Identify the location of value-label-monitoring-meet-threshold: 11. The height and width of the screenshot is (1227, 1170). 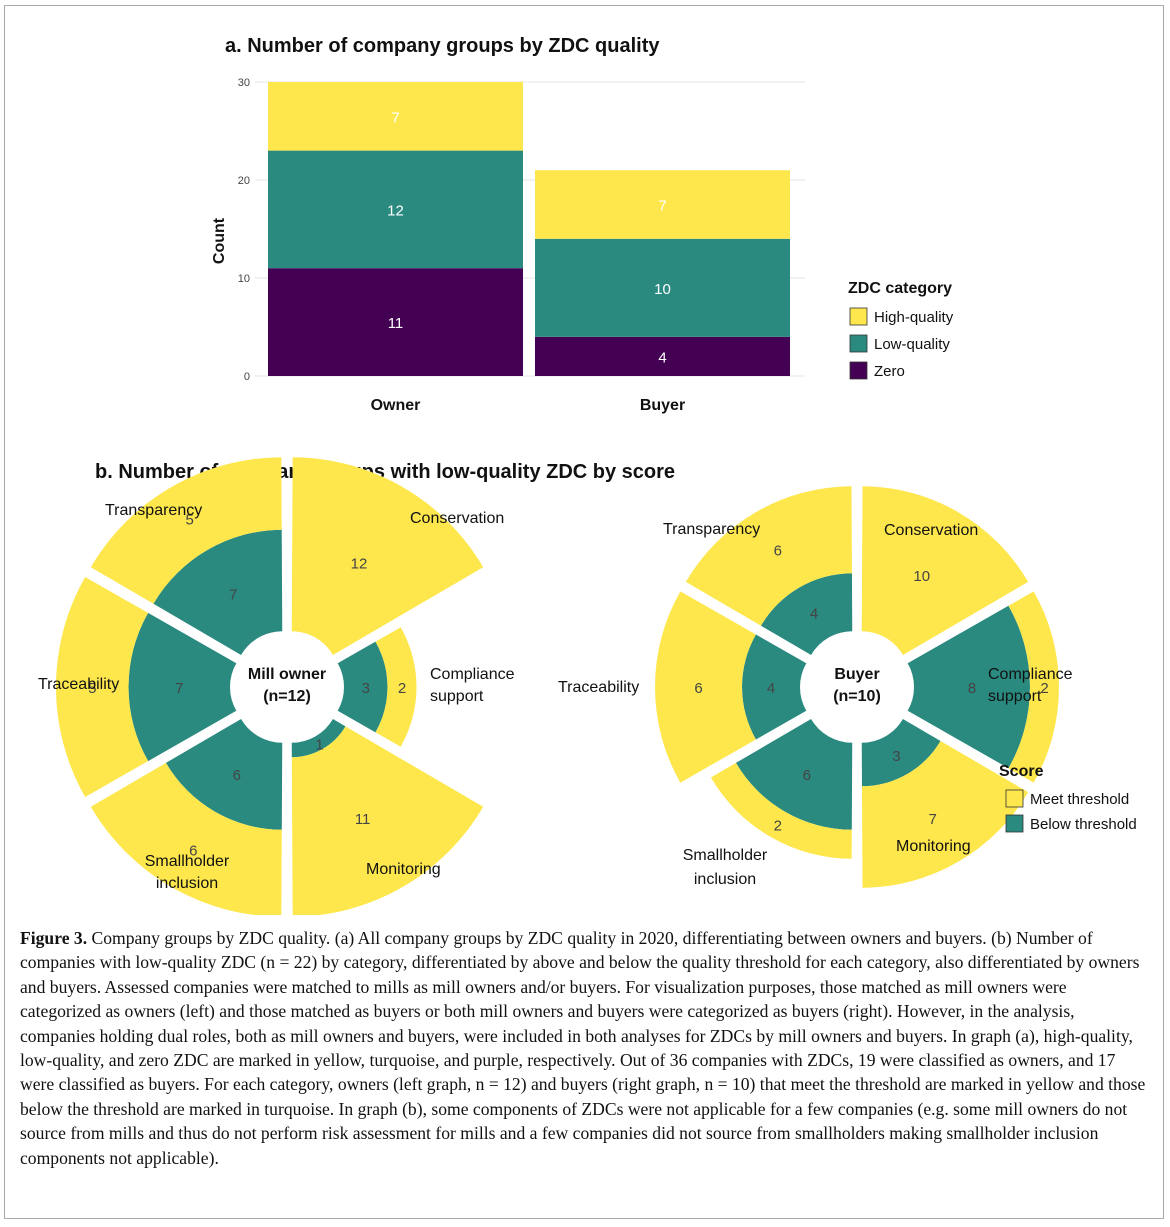
(363, 819).